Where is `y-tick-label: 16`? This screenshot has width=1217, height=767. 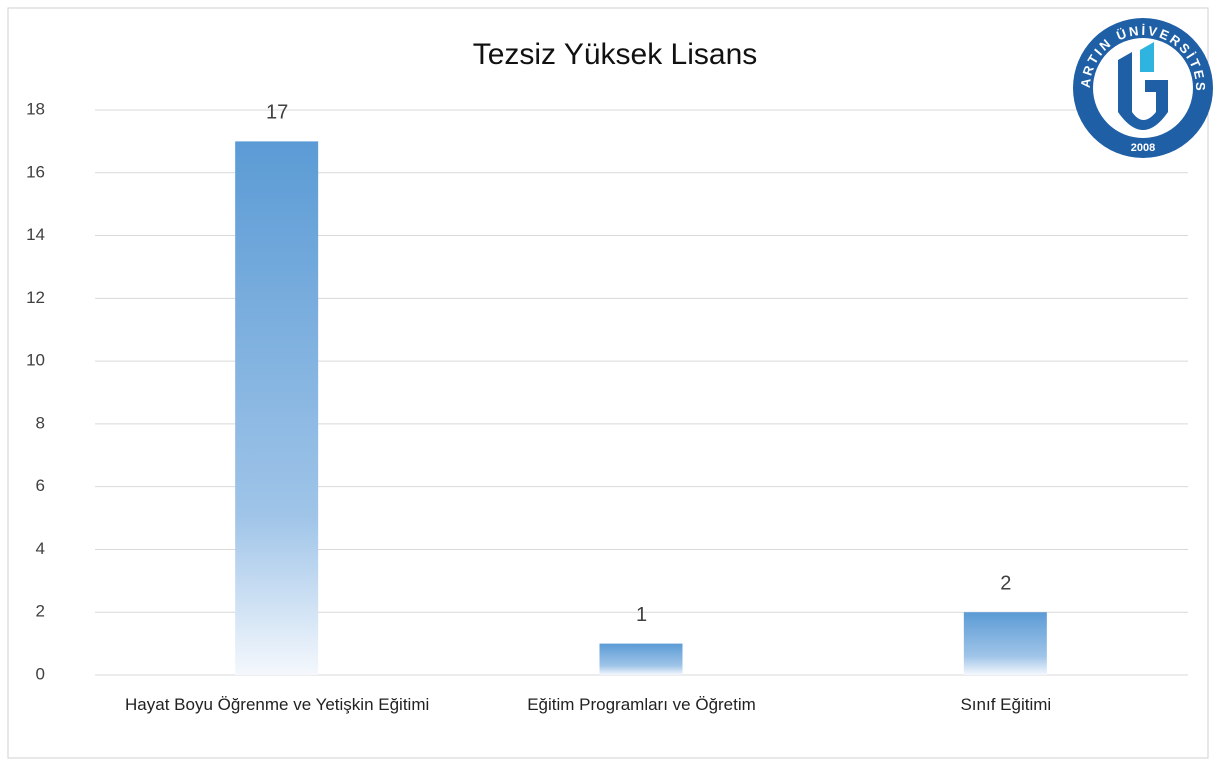
y-tick-label: 16 is located at coordinates (35, 171).